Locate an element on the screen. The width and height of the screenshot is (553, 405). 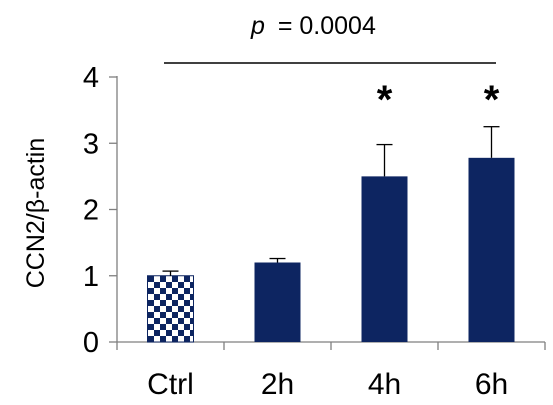
bar-6h is located at coordinates (491, 249).